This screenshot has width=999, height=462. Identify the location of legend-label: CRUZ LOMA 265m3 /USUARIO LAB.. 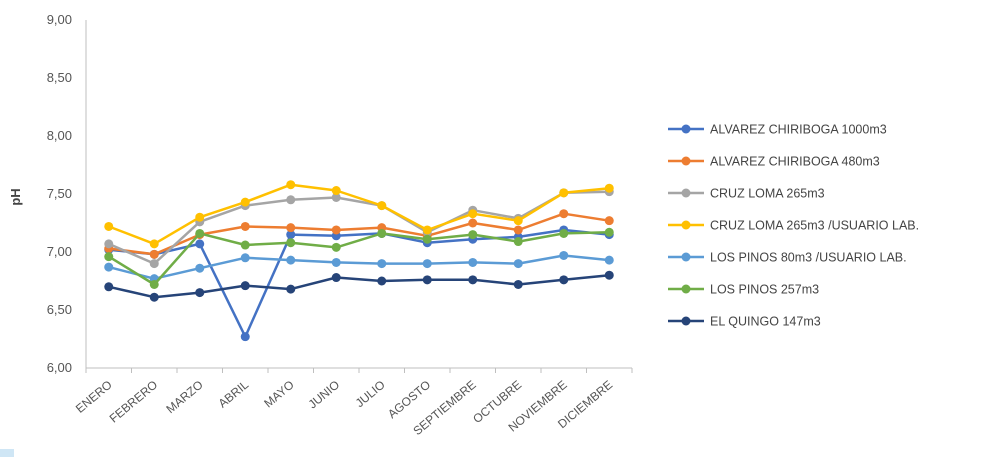
(814, 226).